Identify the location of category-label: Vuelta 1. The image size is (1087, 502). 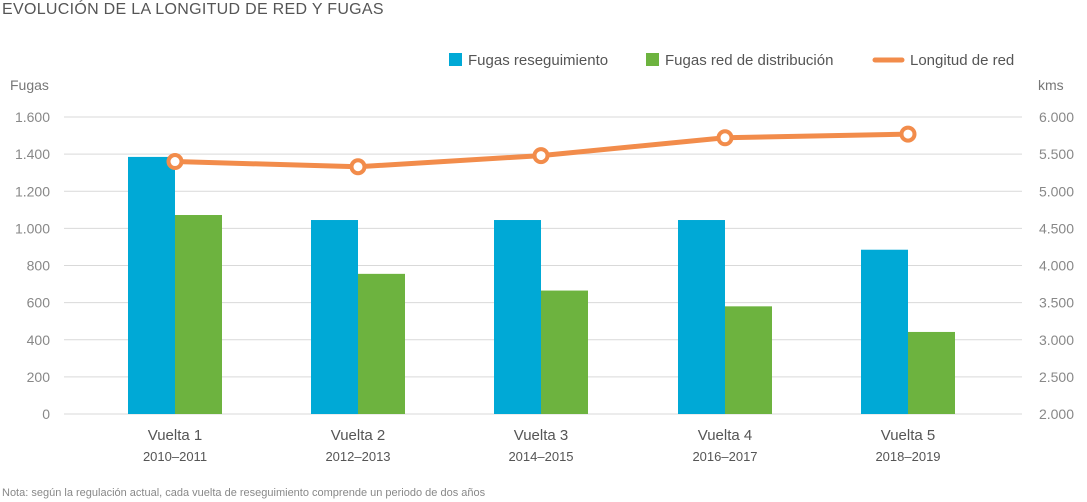
(175, 435).